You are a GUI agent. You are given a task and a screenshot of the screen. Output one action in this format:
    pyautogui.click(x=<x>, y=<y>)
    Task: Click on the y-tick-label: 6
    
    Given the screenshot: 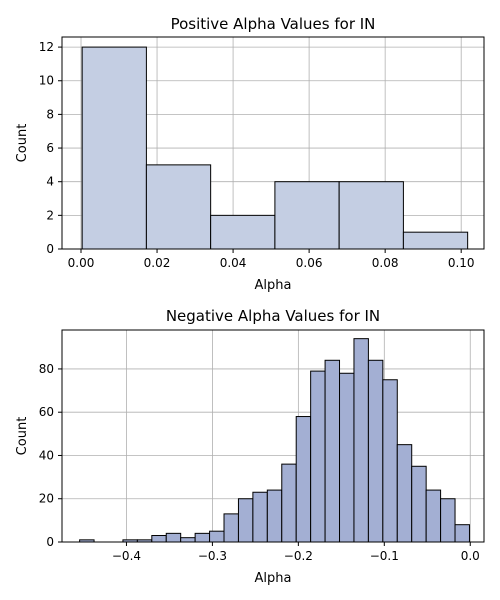 What is the action you would take?
    pyautogui.click(x=50, y=148)
    